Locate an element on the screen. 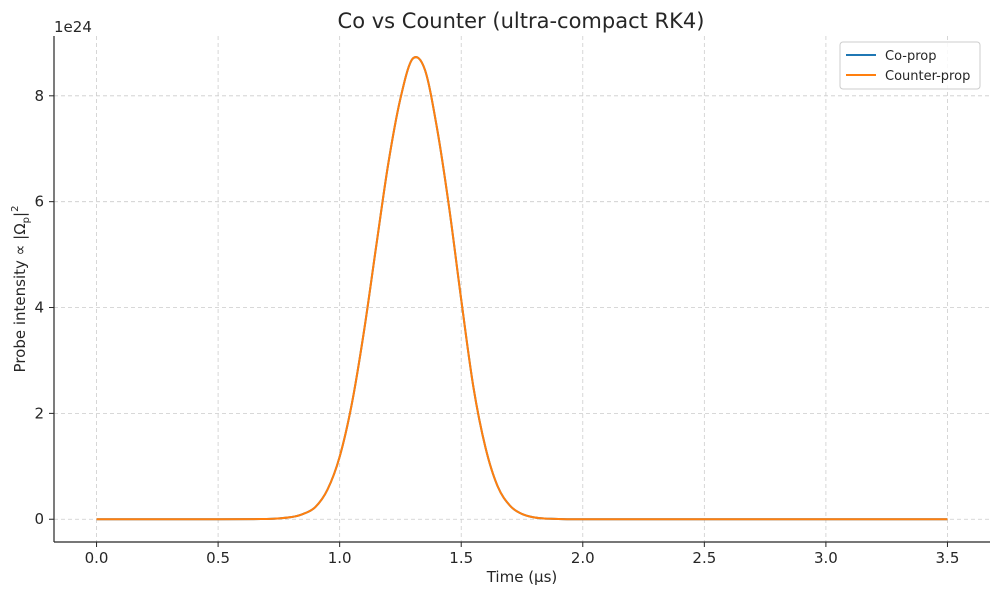 The height and width of the screenshot is (595, 1000). chart-title: Co vs Counter (ultra-compact RK4) is located at coordinates (521, 21).